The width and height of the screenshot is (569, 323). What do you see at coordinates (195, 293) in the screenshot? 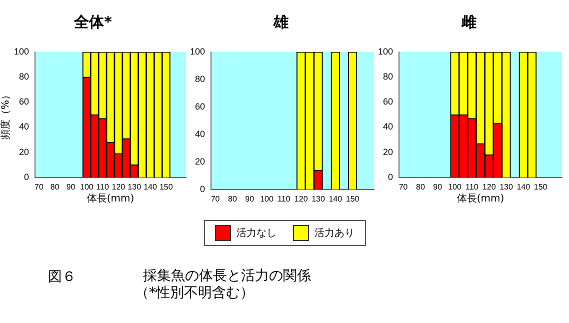
I see `text: （*性別不明含む）` at bounding box center [195, 293].